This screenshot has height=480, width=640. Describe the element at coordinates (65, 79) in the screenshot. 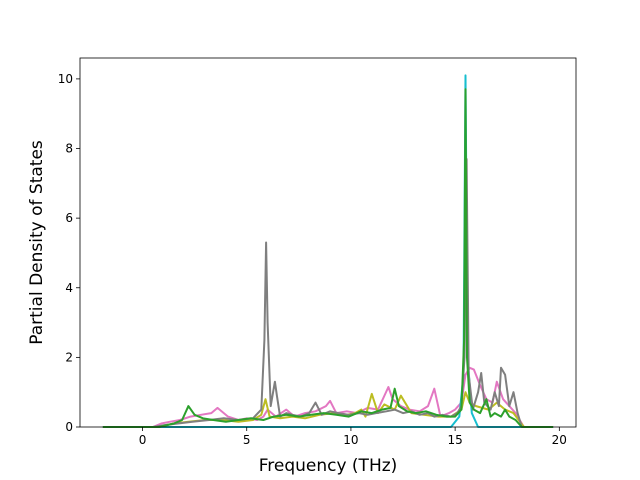

I see `y-tick-label: 10` at that location.